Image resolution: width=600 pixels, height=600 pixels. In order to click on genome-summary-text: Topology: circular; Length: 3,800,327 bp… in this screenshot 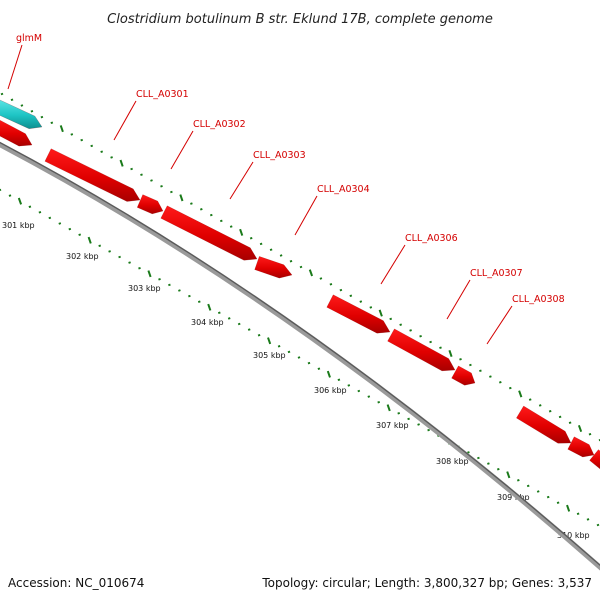, I will do `click(426, 583)`.